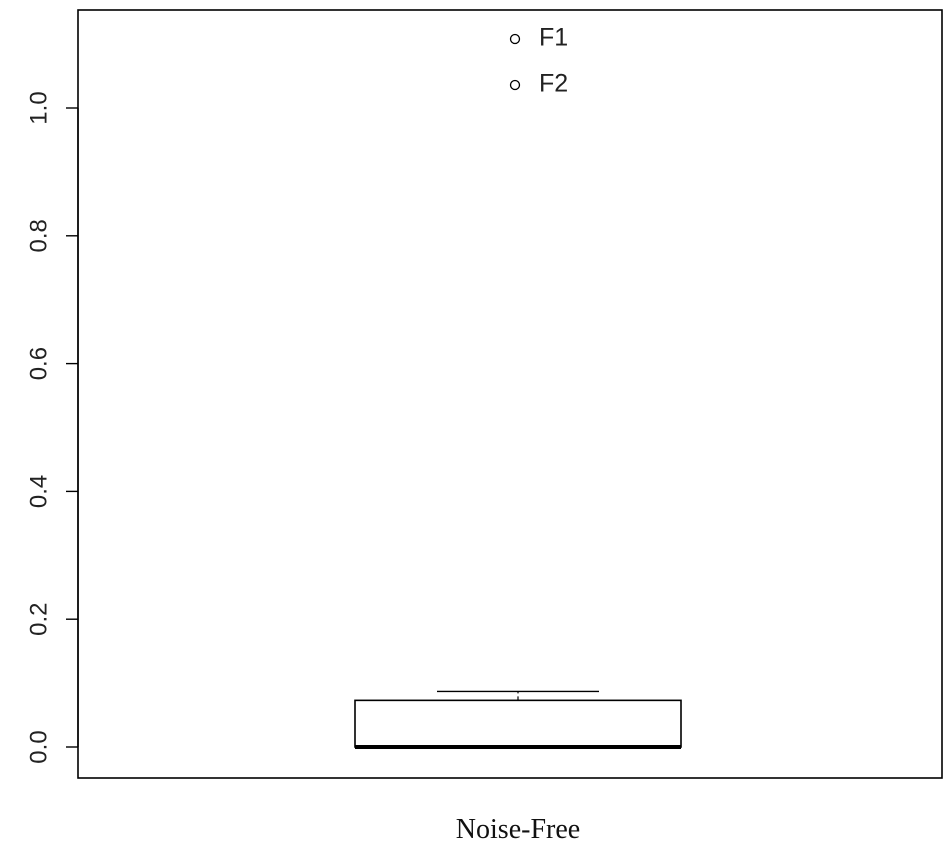 Image resolution: width=945 pixels, height=843 pixels. I want to click on y-tick-label: 0.0, so click(38, 746).